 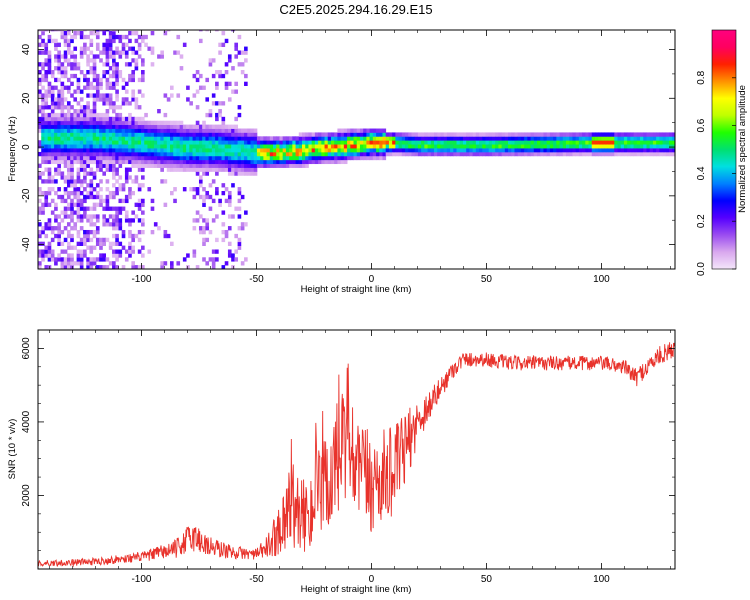 I want to click on y-tick-label: 2000, so click(x=26, y=495).